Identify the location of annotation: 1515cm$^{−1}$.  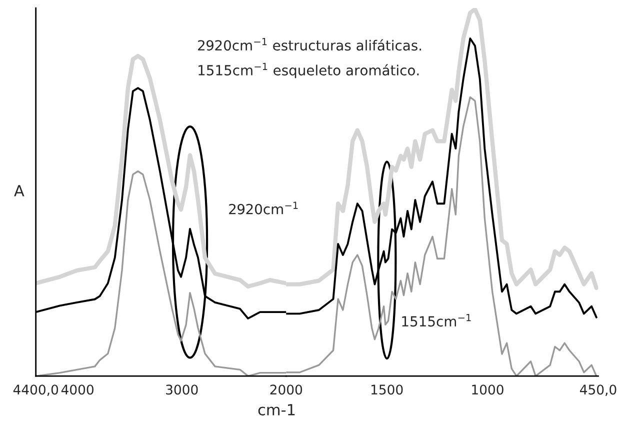
(436, 320).